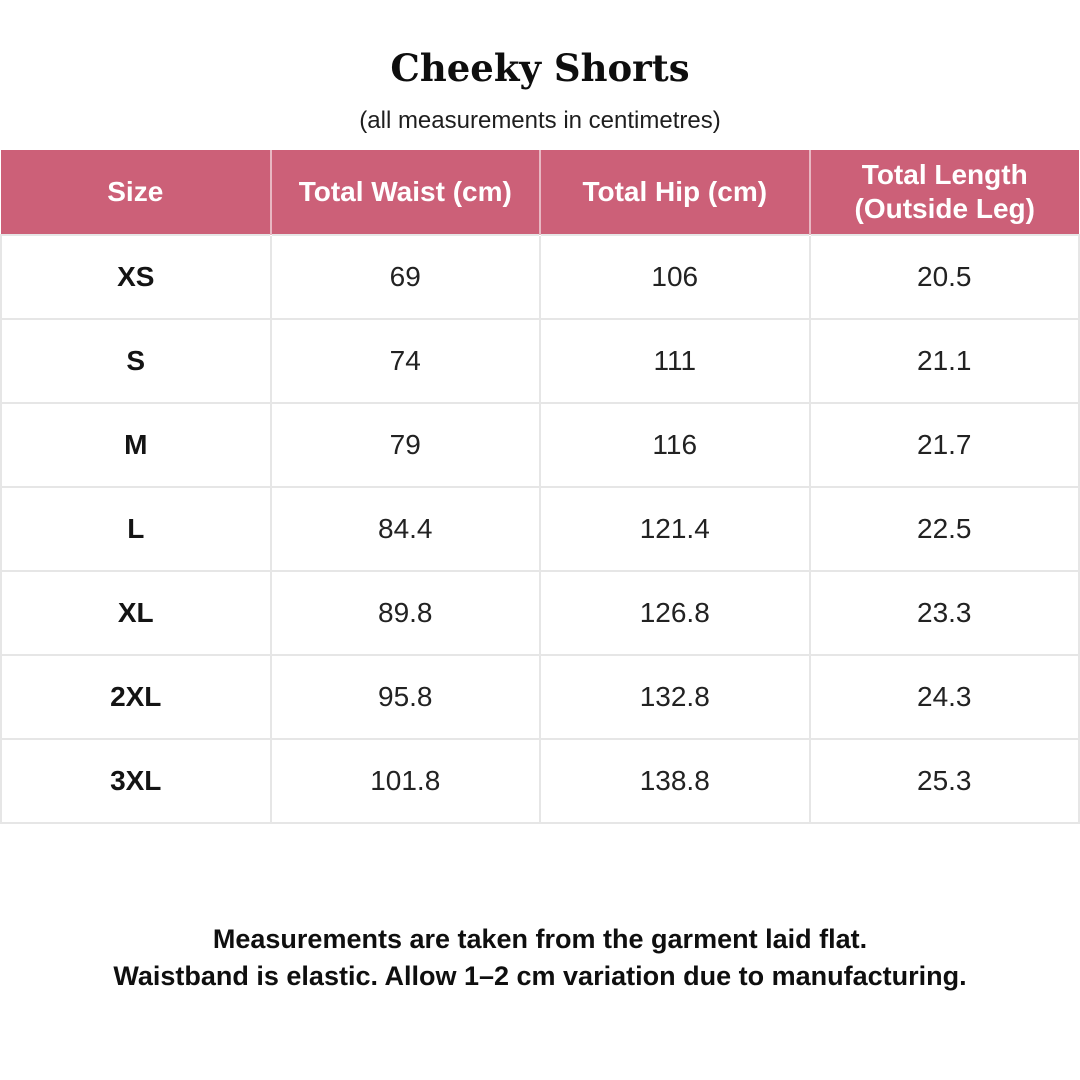 This screenshot has width=1080, height=1080. I want to click on table-row: 2XL 95.8 132.8 24.3, so click(540, 697).